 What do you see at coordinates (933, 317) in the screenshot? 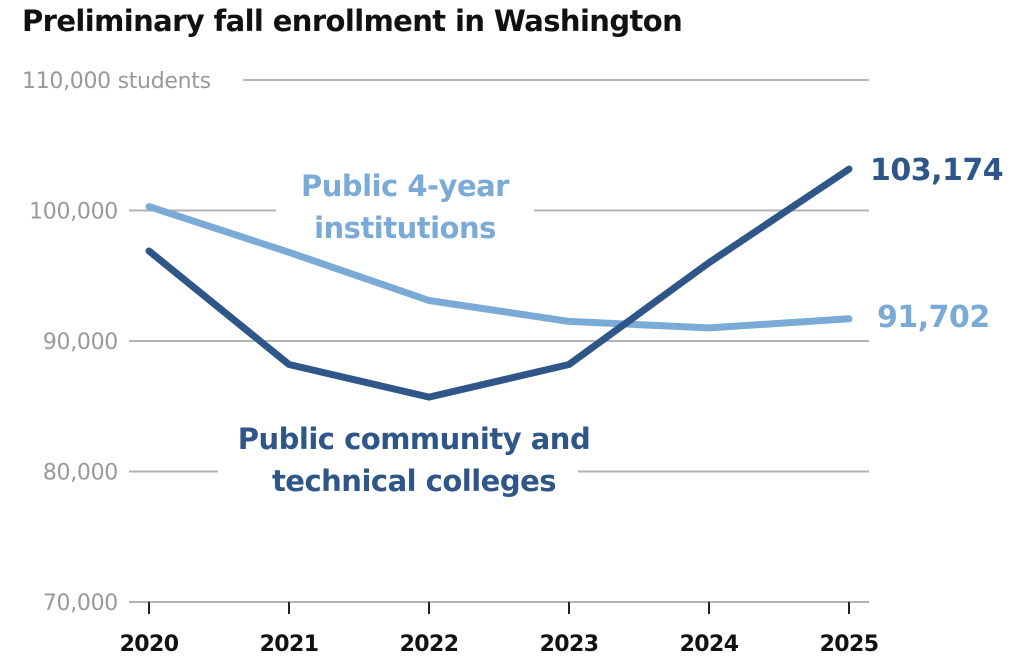
I see `end-label-4year: 91,702` at bounding box center [933, 317].